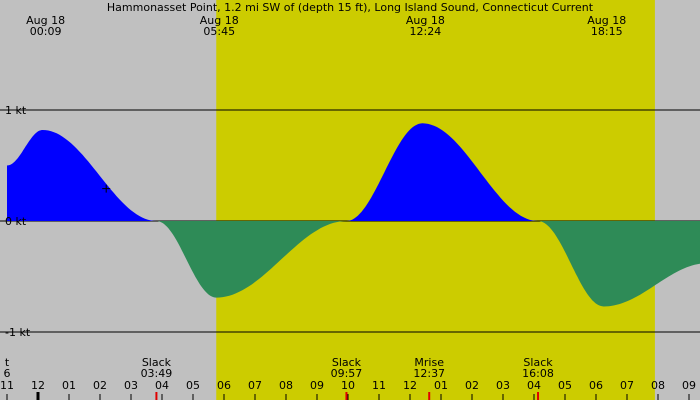  I want to click on event-time: 16:08, so click(538, 373).